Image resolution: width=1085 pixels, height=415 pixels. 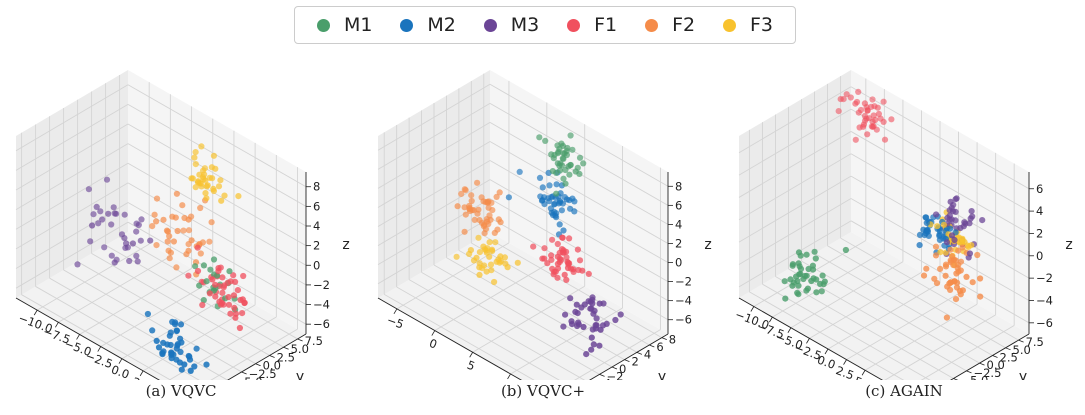 What do you see at coordinates (1023, 374) in the screenshot?
I see `y-axis-label: y` at bounding box center [1023, 374].